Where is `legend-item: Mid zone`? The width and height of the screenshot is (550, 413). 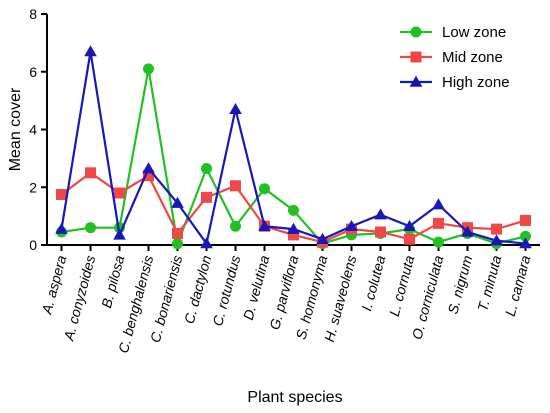
legend-item: Mid zone is located at coordinates (451, 57).